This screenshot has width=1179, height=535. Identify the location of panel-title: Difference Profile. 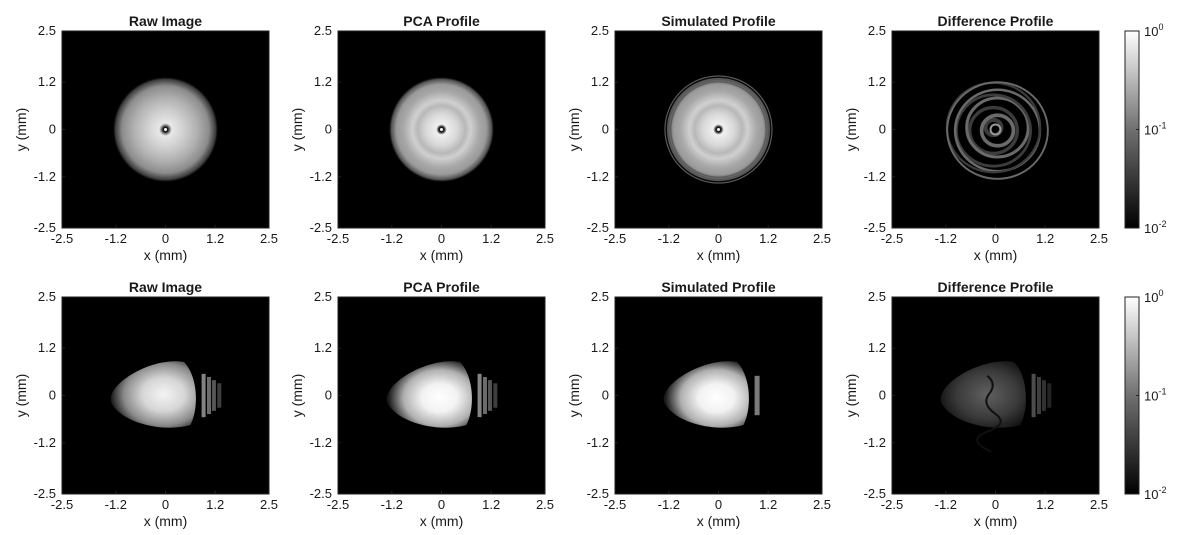
(996, 21).